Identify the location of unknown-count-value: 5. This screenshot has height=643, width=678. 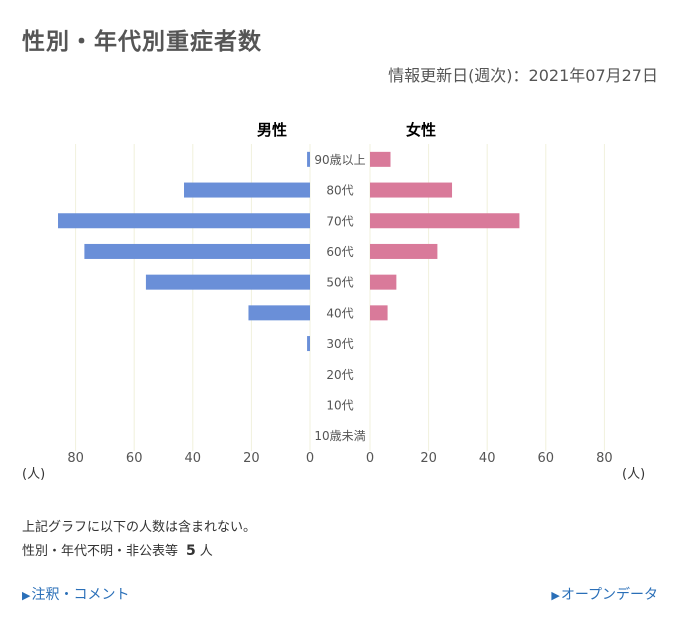
(191, 551).